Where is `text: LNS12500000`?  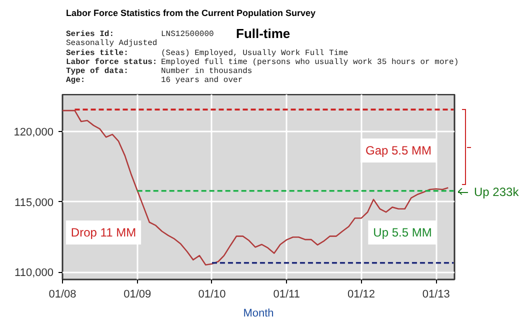
text: LNS12500000 is located at coordinates (187, 34).